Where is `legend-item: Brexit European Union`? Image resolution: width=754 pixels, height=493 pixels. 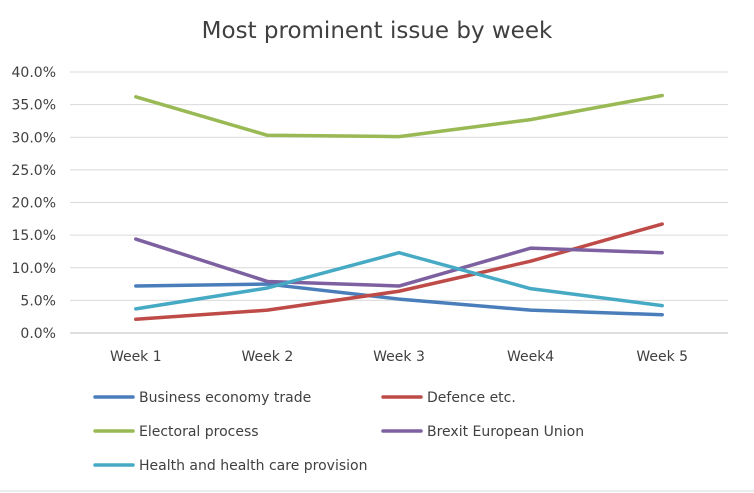 legend-item: Brexit European Union is located at coordinates (482, 432).